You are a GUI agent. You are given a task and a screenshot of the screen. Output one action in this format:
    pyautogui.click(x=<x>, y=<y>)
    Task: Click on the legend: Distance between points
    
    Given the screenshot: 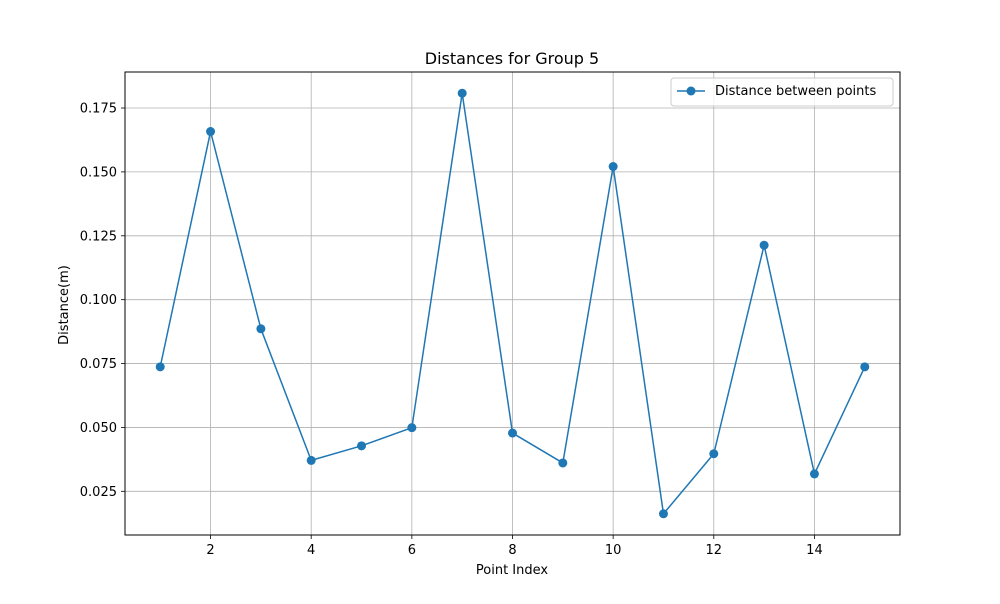 What is the action you would take?
    pyautogui.click(x=782, y=92)
    